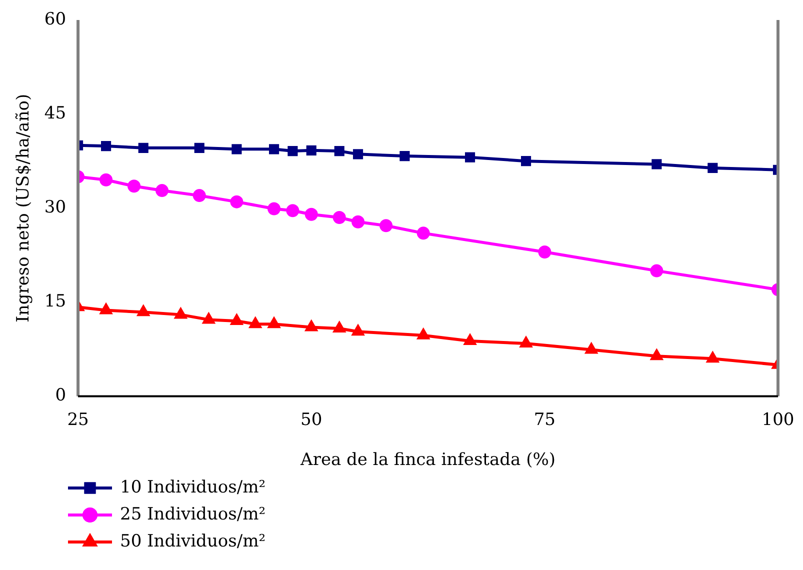 The image size is (803, 570). I want to click on x-tick-label: 25, so click(78, 420).